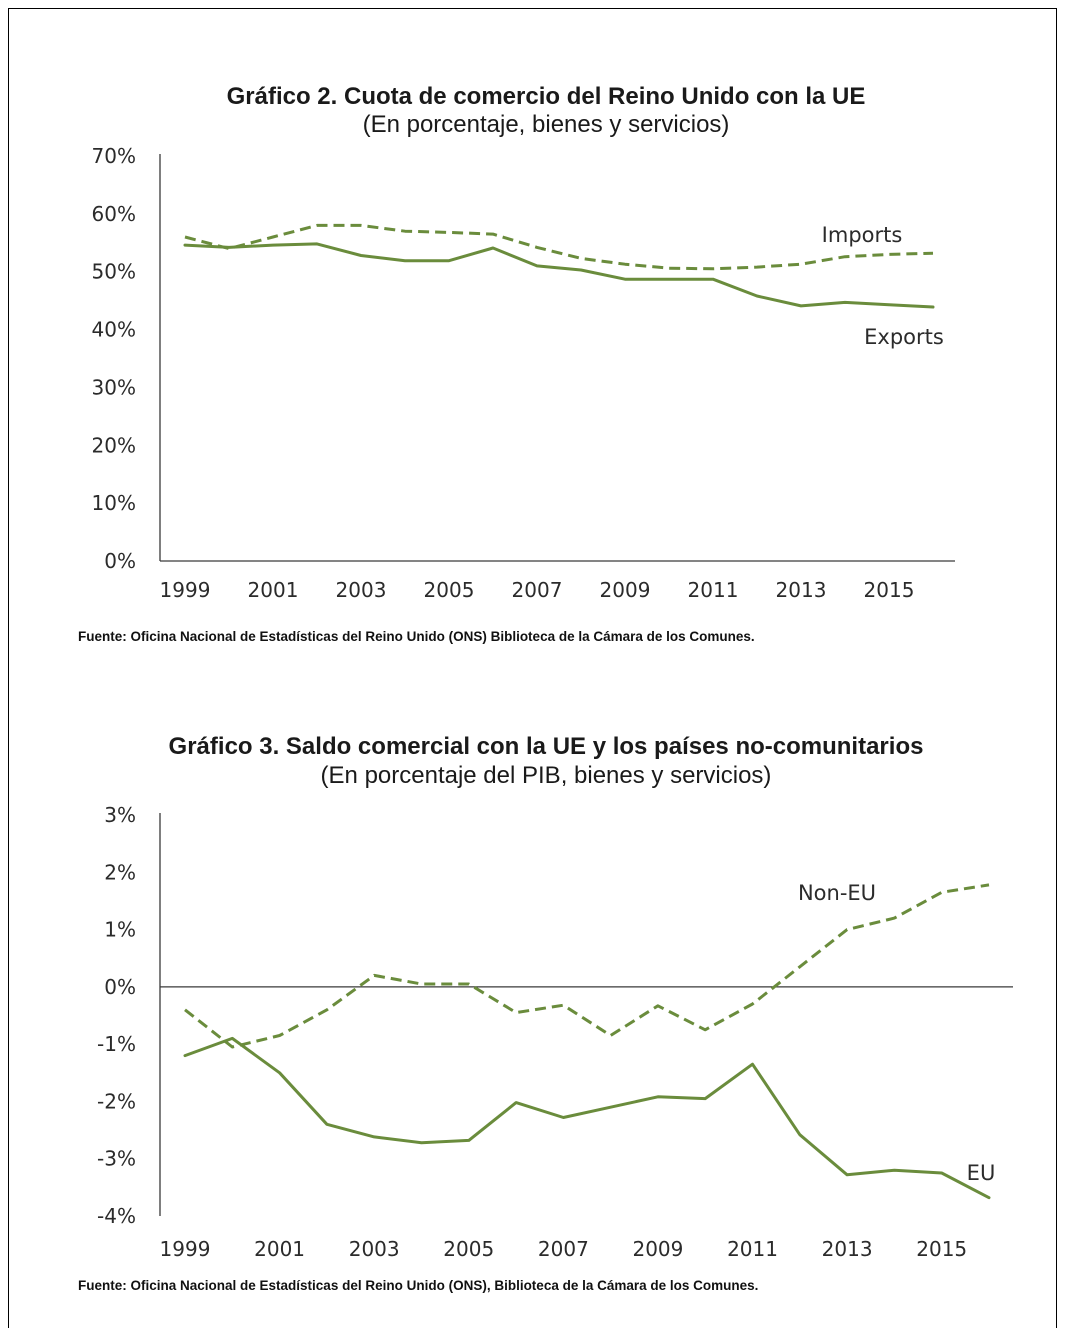  I want to click on y-tick-label: 1%, so click(120, 930).